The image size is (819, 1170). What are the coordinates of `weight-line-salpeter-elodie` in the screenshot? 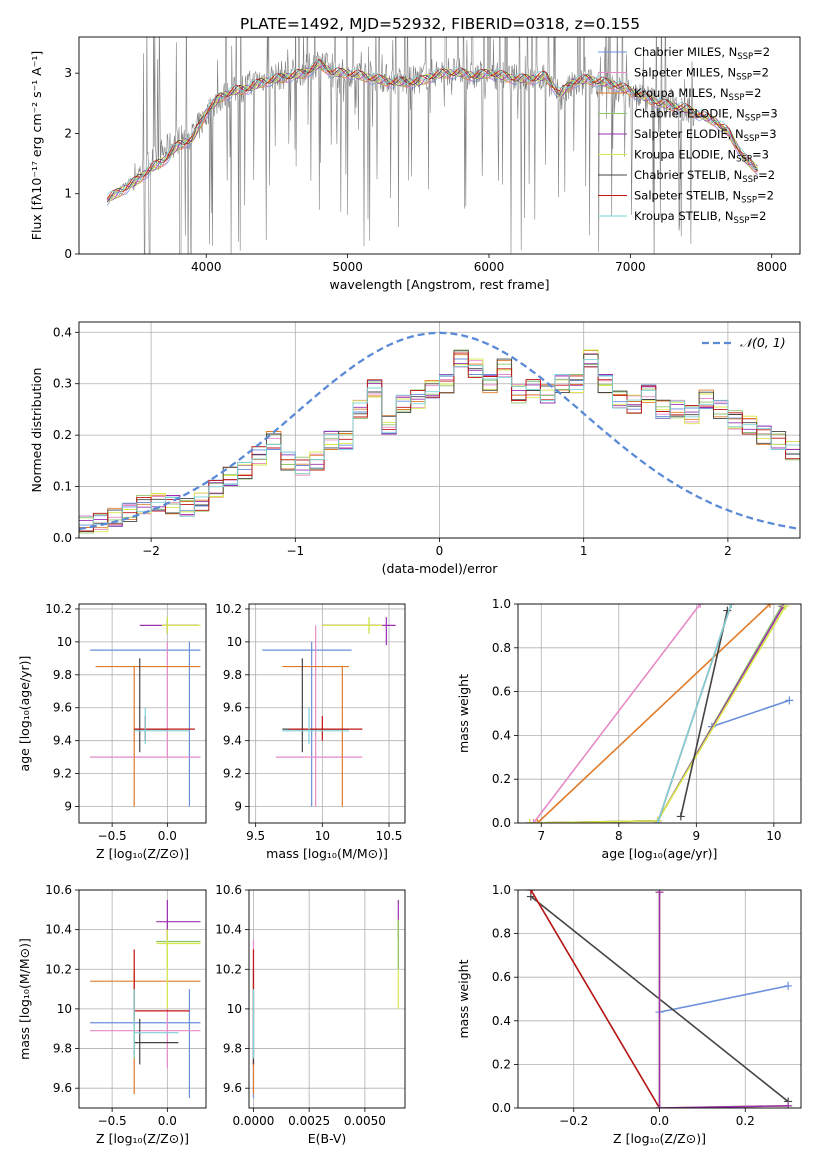 It's located at (723, 1000).